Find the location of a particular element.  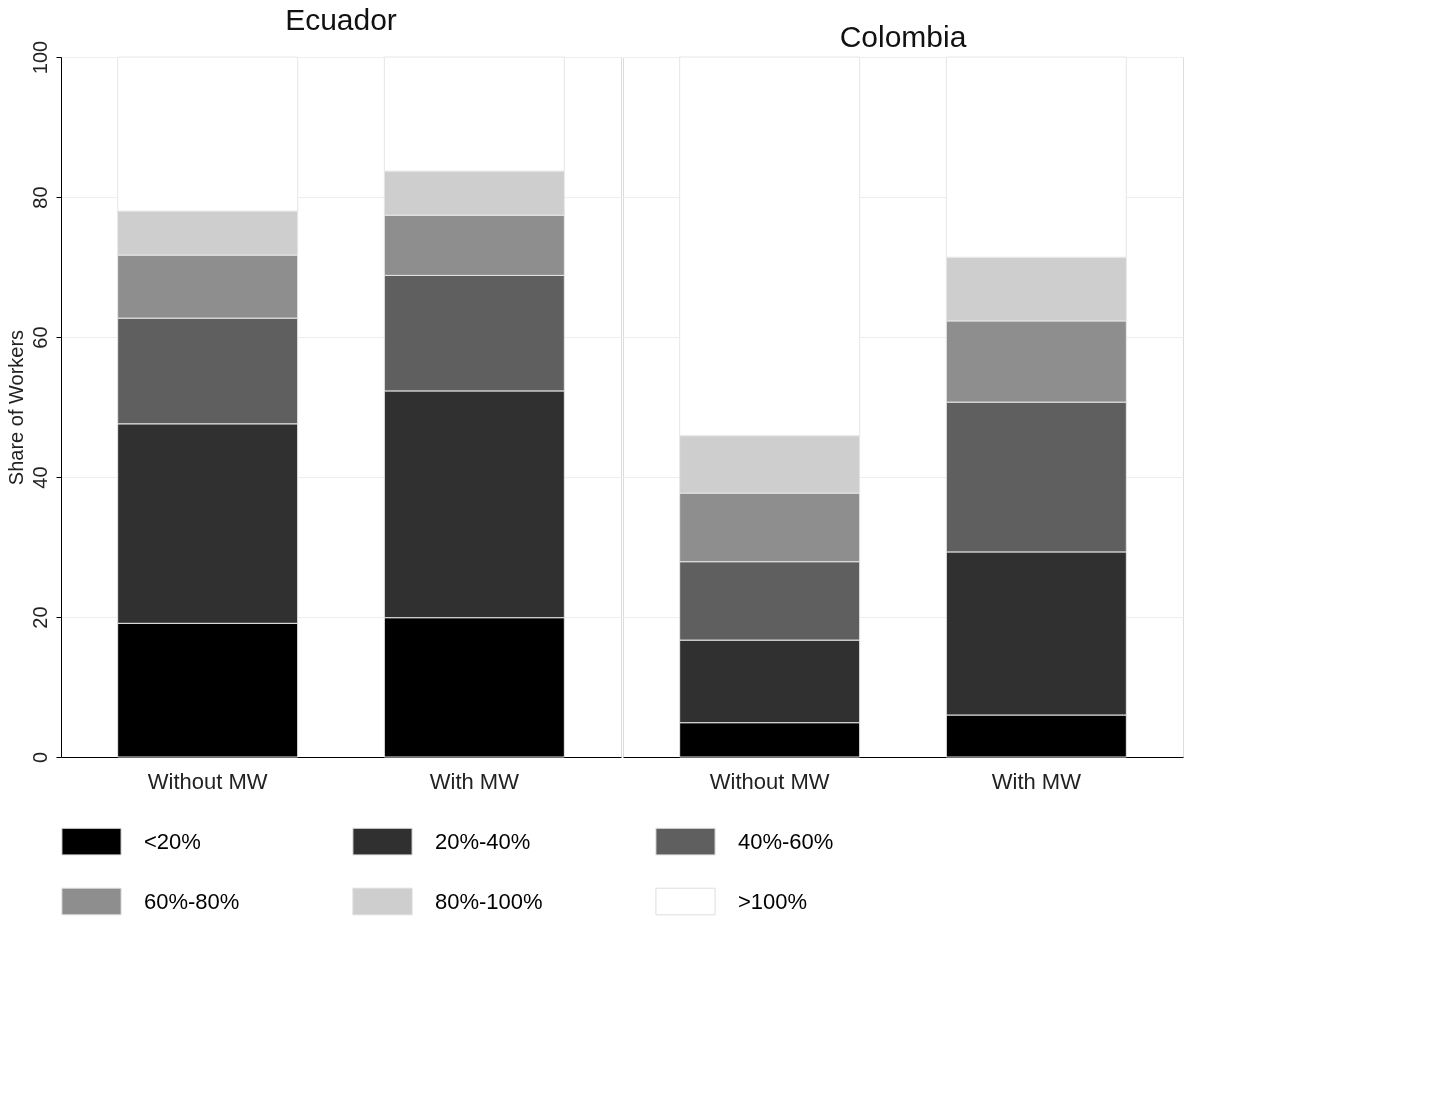

y-tick-label: 80 is located at coordinates (39, 197).